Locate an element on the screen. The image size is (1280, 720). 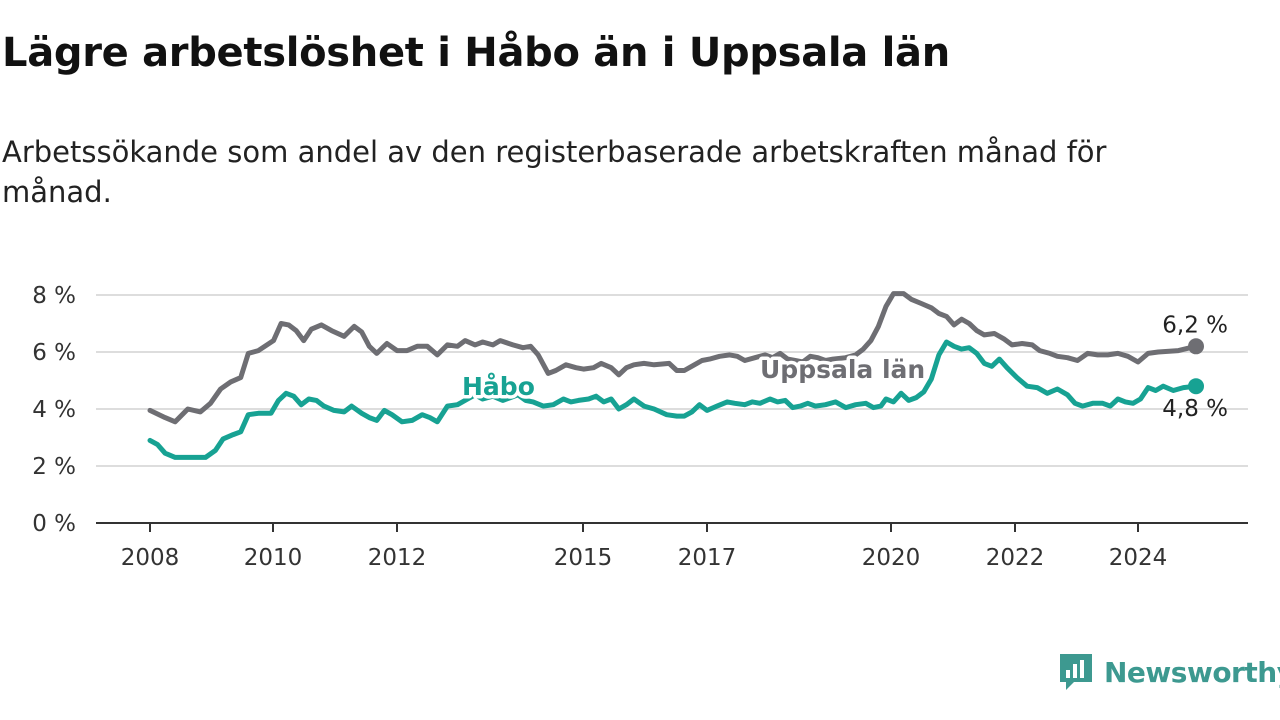
newsworthy-brand: Newsworthy is located at coordinates (1169, 672).